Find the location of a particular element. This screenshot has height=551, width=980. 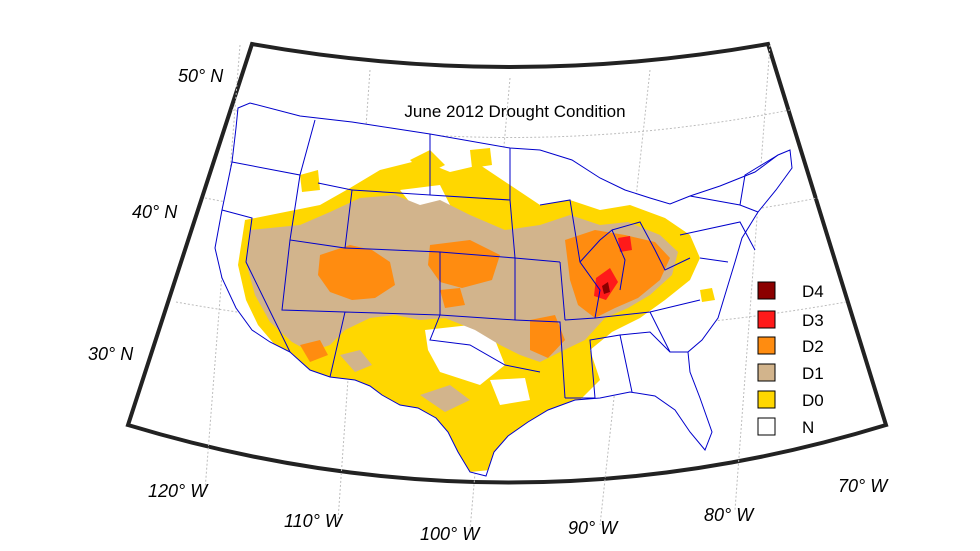

legend-item-d0: D0 is located at coordinates (790, 400).